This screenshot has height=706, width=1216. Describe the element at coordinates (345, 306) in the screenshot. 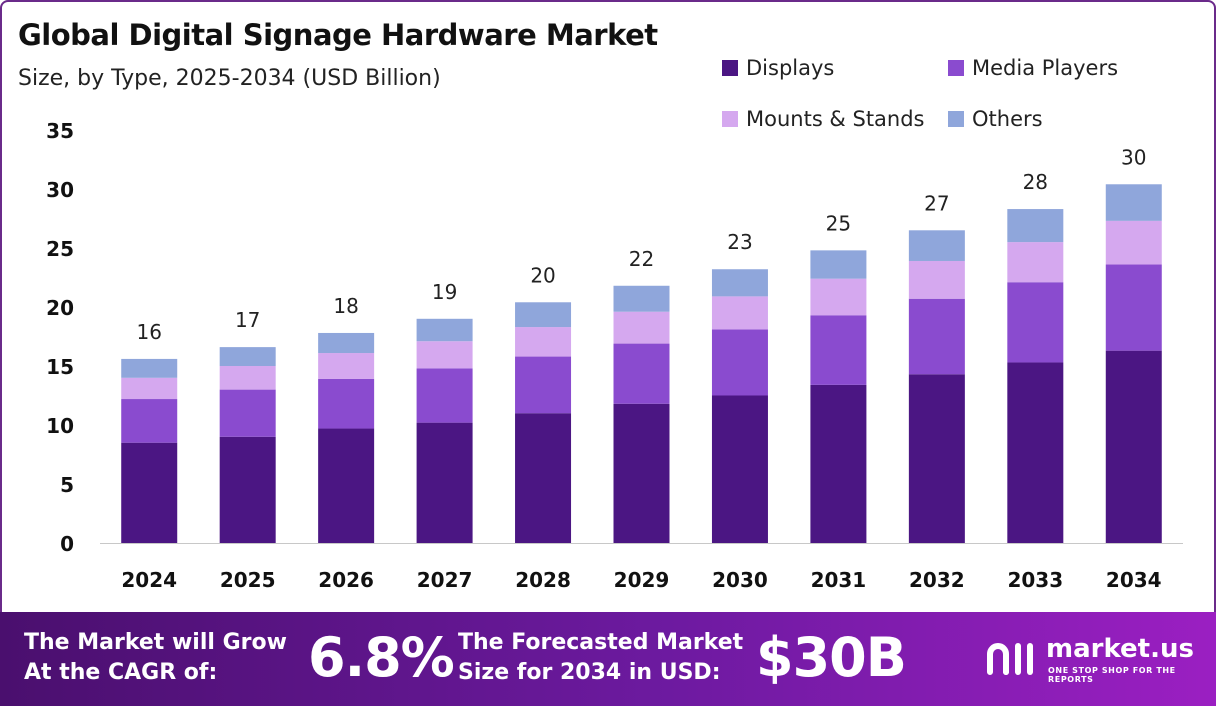

I see `total-label-2026: 18` at that location.